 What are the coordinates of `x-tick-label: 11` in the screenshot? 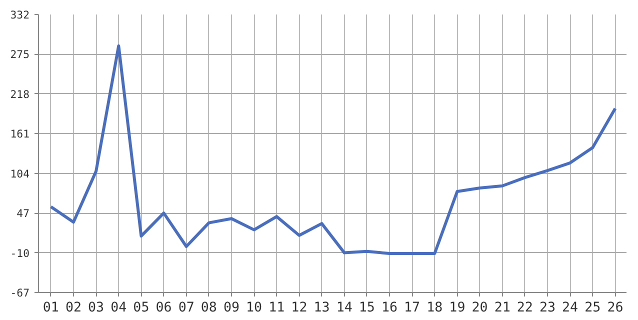 It's located at (276, 308).